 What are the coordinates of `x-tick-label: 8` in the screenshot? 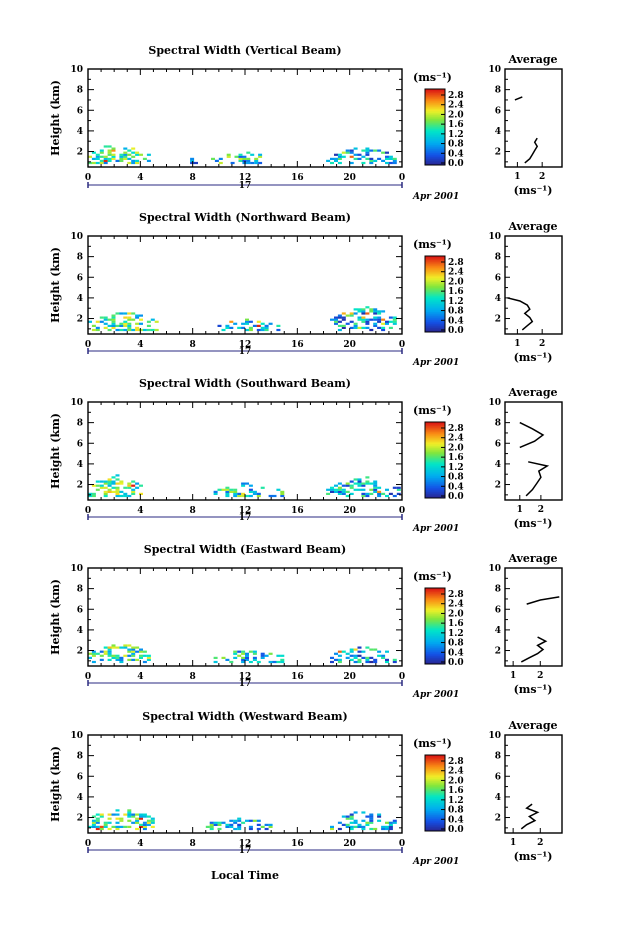 It's located at (193, 511).